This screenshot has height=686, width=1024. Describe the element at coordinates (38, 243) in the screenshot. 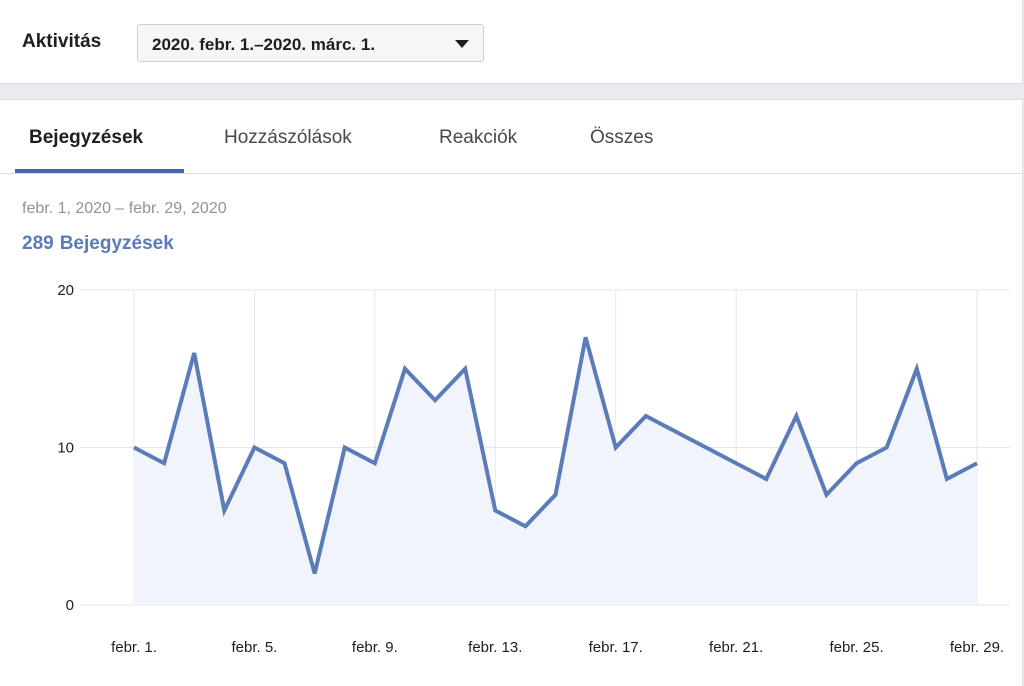

I see `summary-count: 289` at that location.